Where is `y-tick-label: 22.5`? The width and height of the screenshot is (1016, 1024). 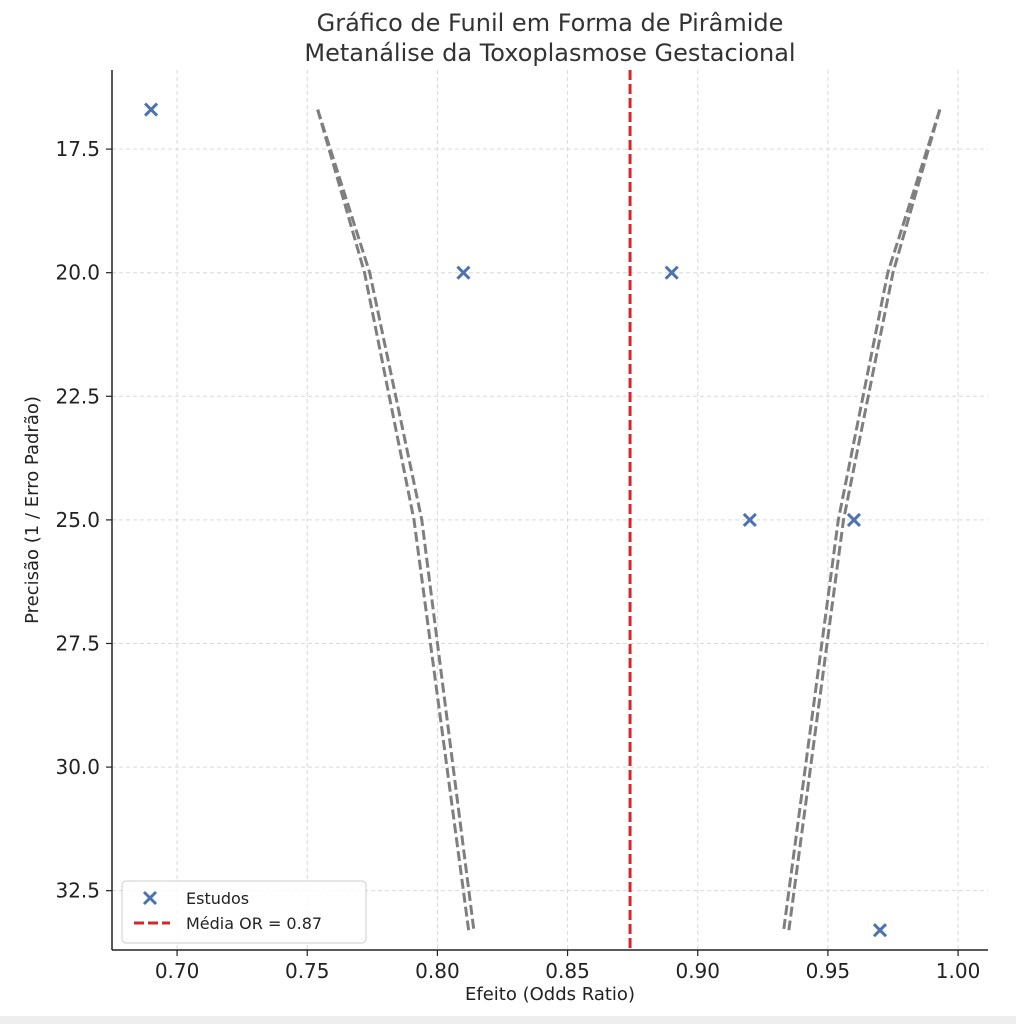
y-tick-label: 22.5 is located at coordinates (77, 396).